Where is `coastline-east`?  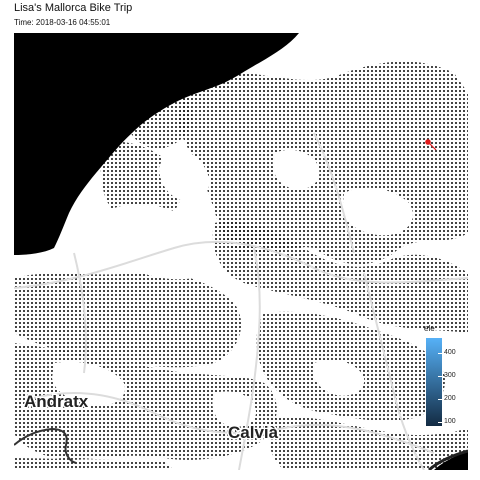
coastline-east is located at coordinates (447, 459).